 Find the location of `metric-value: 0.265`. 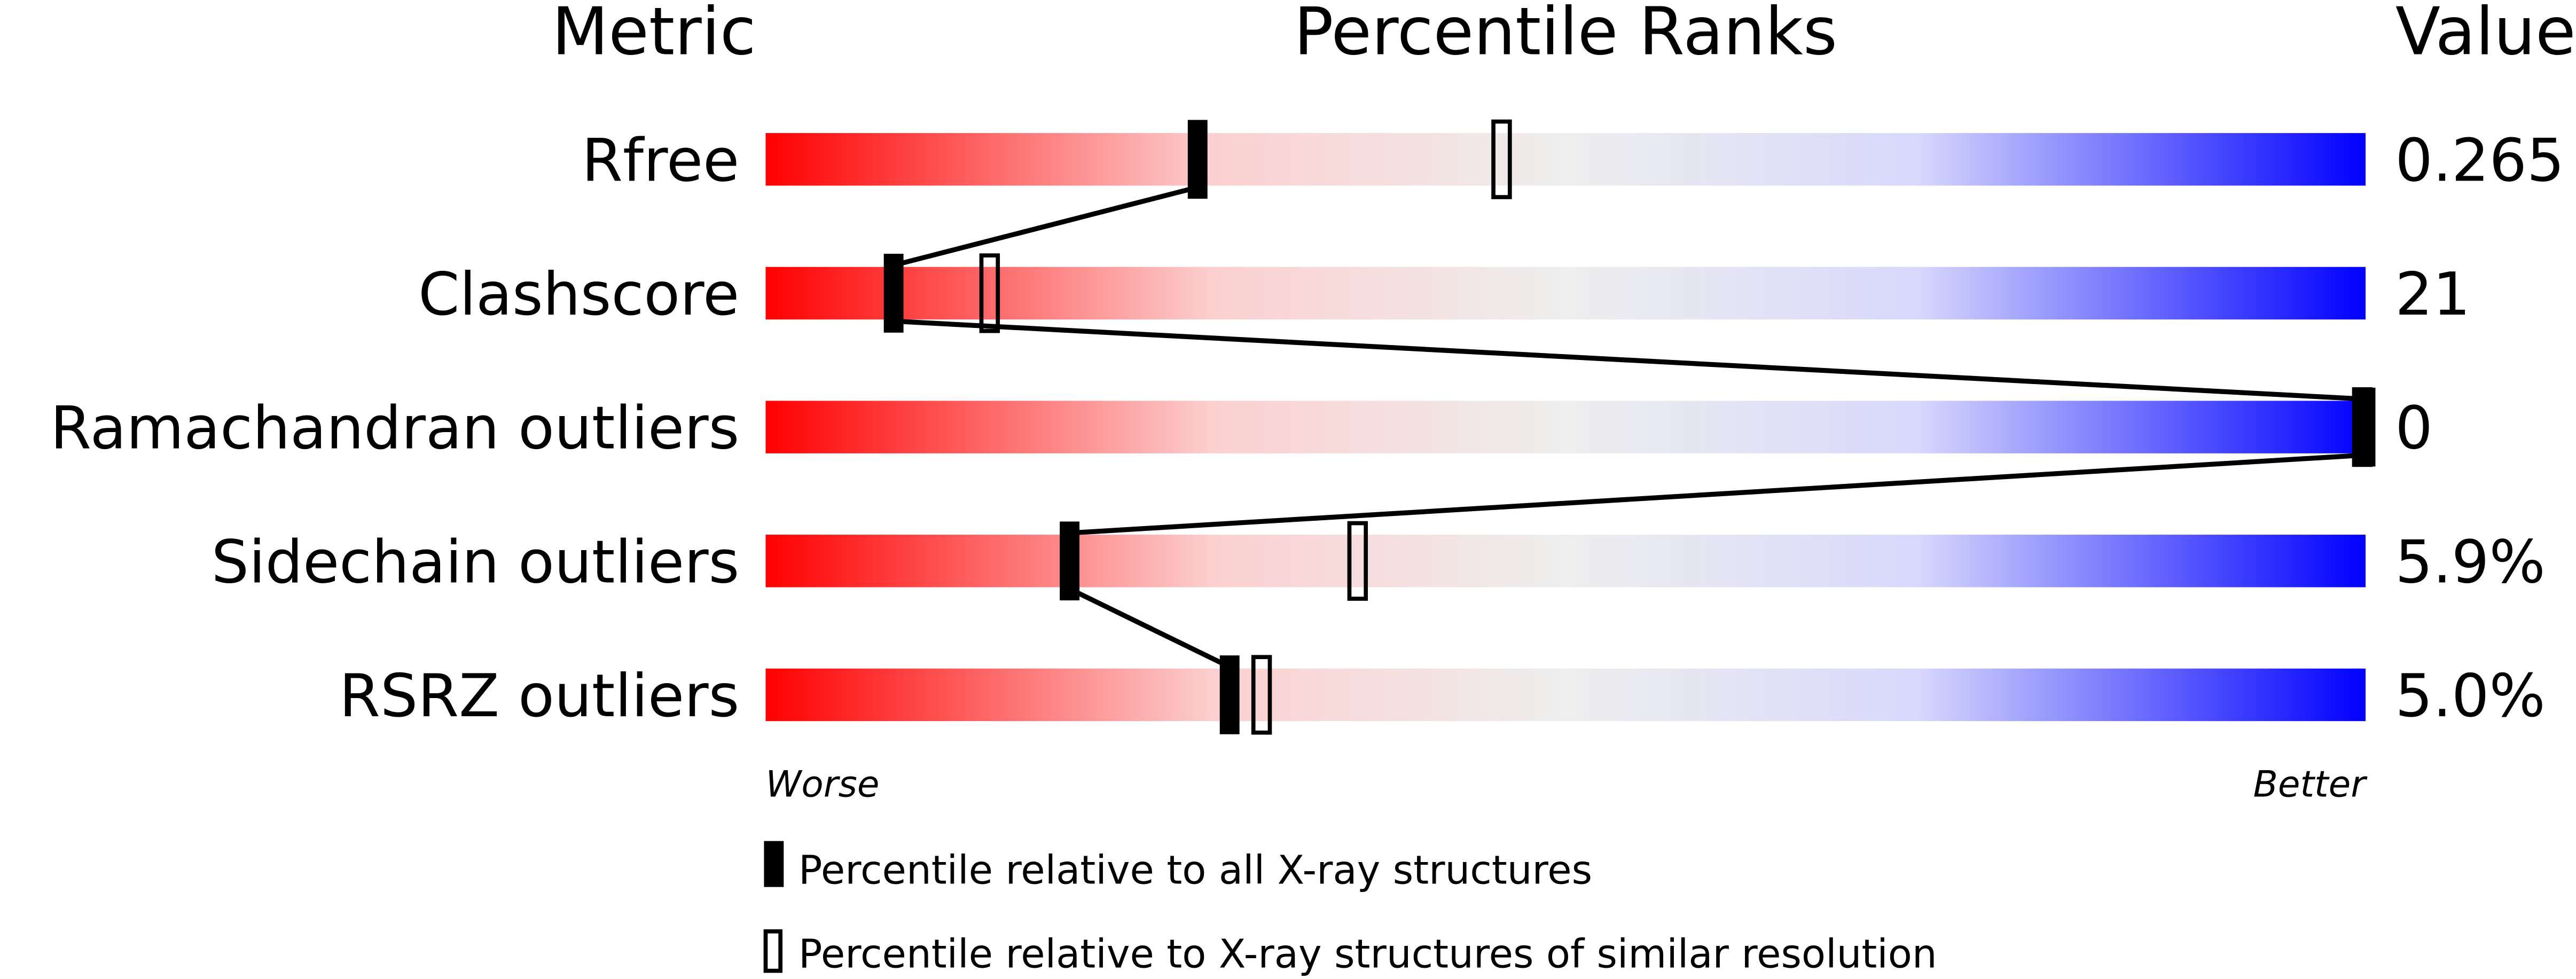

metric-value: 0.265 is located at coordinates (2479, 160).